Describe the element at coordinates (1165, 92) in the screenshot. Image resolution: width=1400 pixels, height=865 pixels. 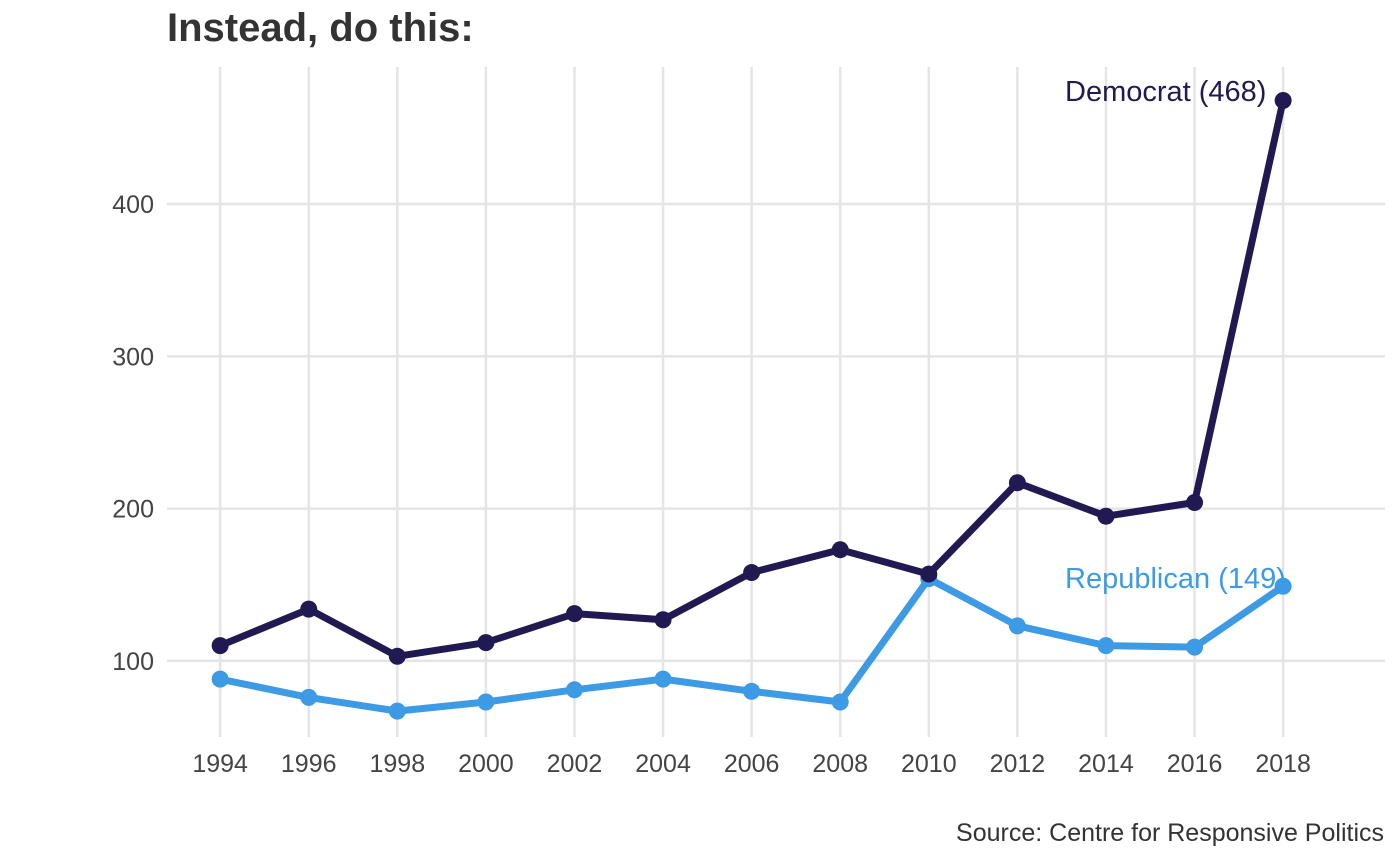
I see `democrat-series-label: Democrat (468)` at that location.